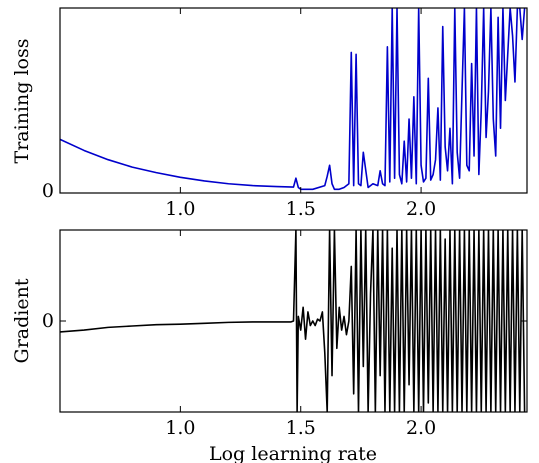  What do you see at coordinates (301, 209) in the screenshot?
I see `training-loss-xtick-label: 1.5` at bounding box center [301, 209].